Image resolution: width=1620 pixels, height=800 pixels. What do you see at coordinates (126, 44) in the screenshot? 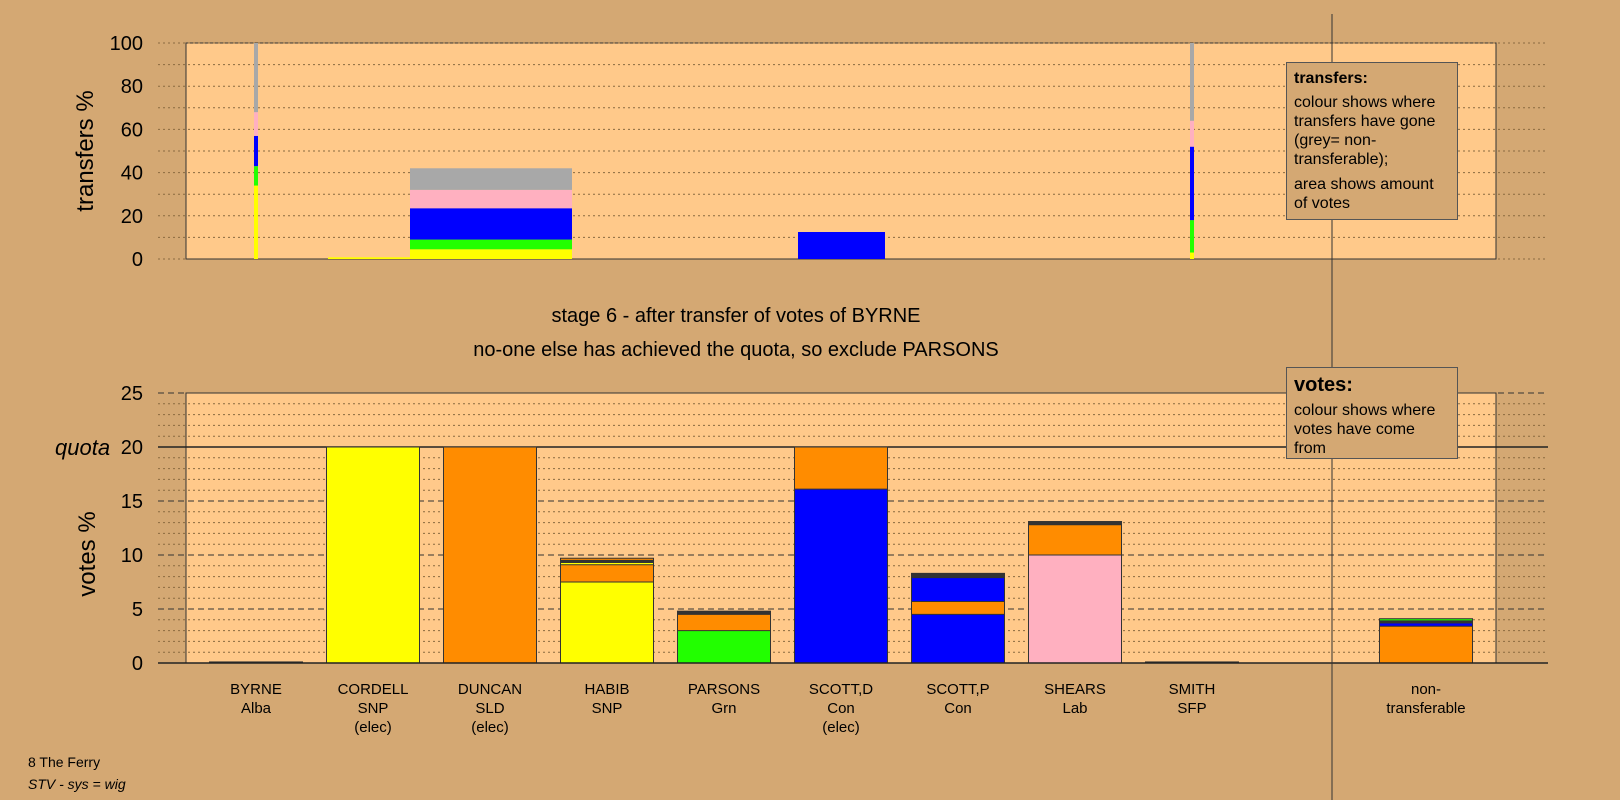
I see `transfers-tick-label: 100` at bounding box center [126, 44].